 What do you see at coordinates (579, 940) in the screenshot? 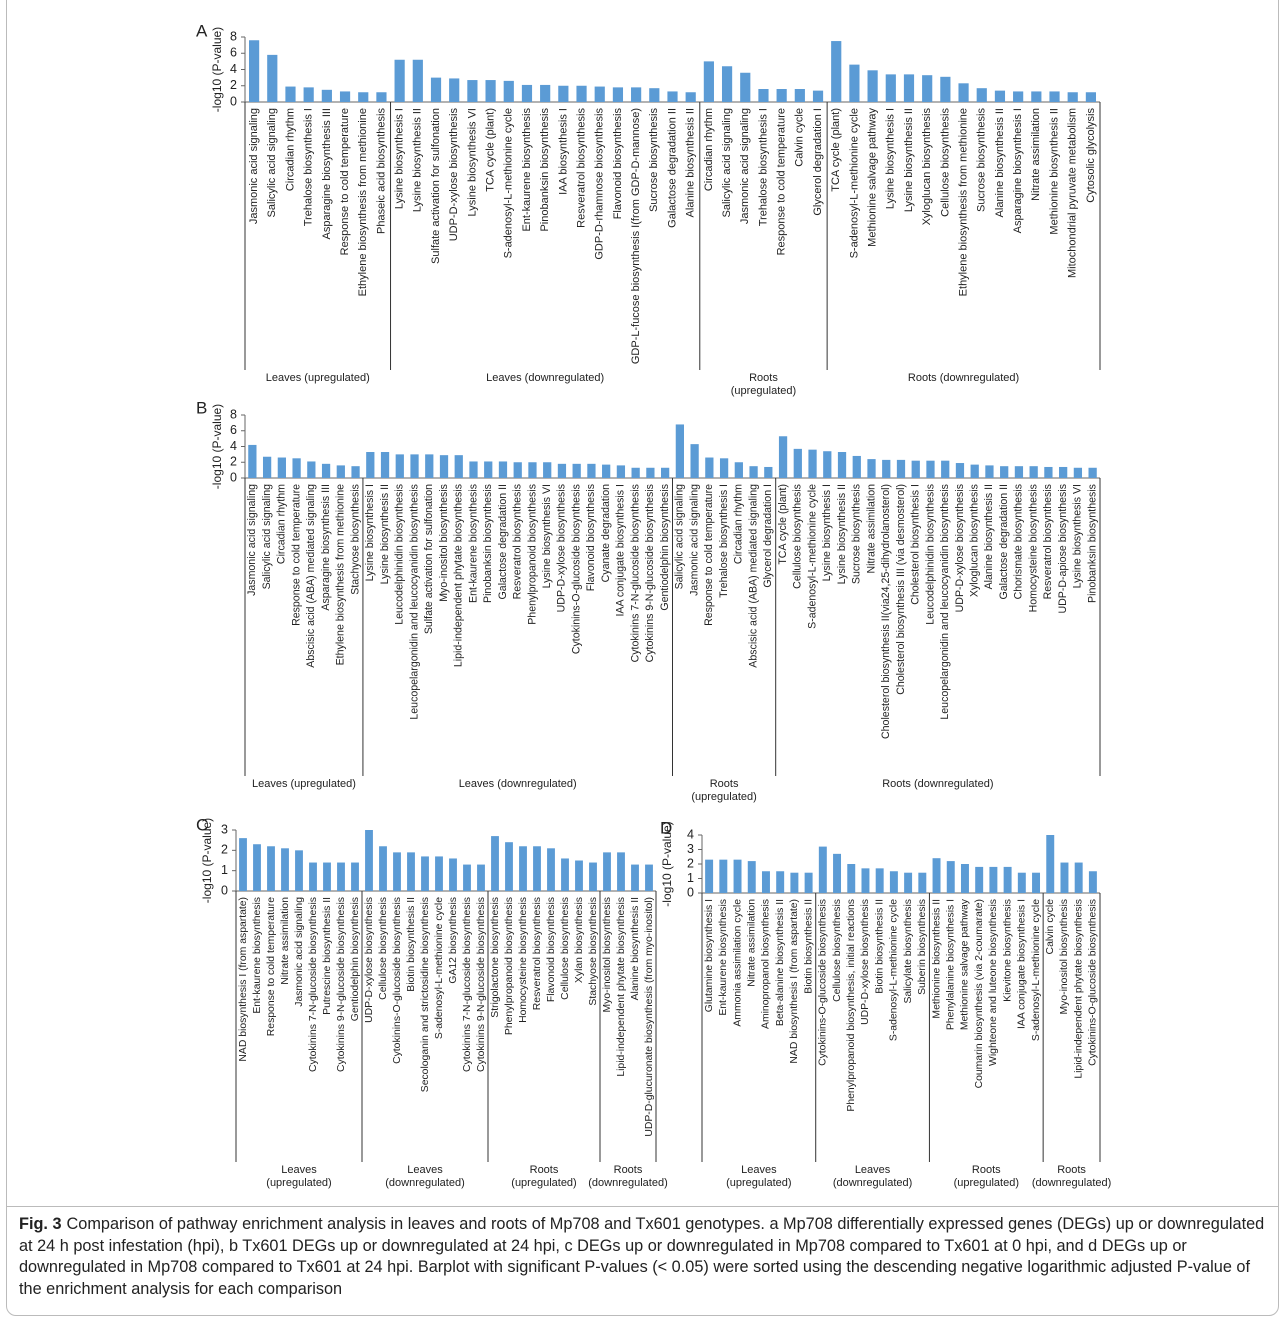
I see `x-tick-label: Xylan biosynthesis` at bounding box center [579, 940].